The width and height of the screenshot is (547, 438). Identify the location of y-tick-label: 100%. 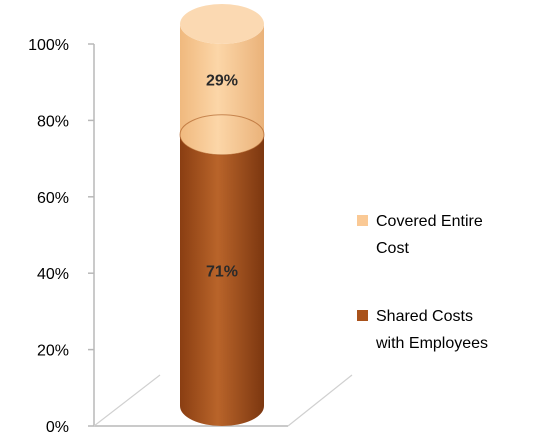
(48, 45).